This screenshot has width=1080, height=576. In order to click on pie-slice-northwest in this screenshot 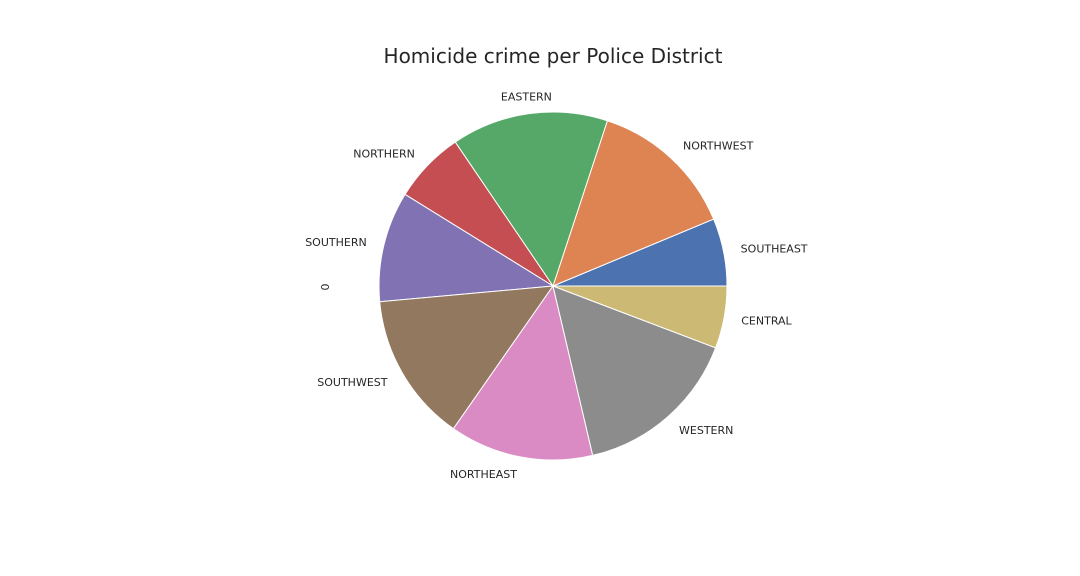, I will do `click(633, 203)`.